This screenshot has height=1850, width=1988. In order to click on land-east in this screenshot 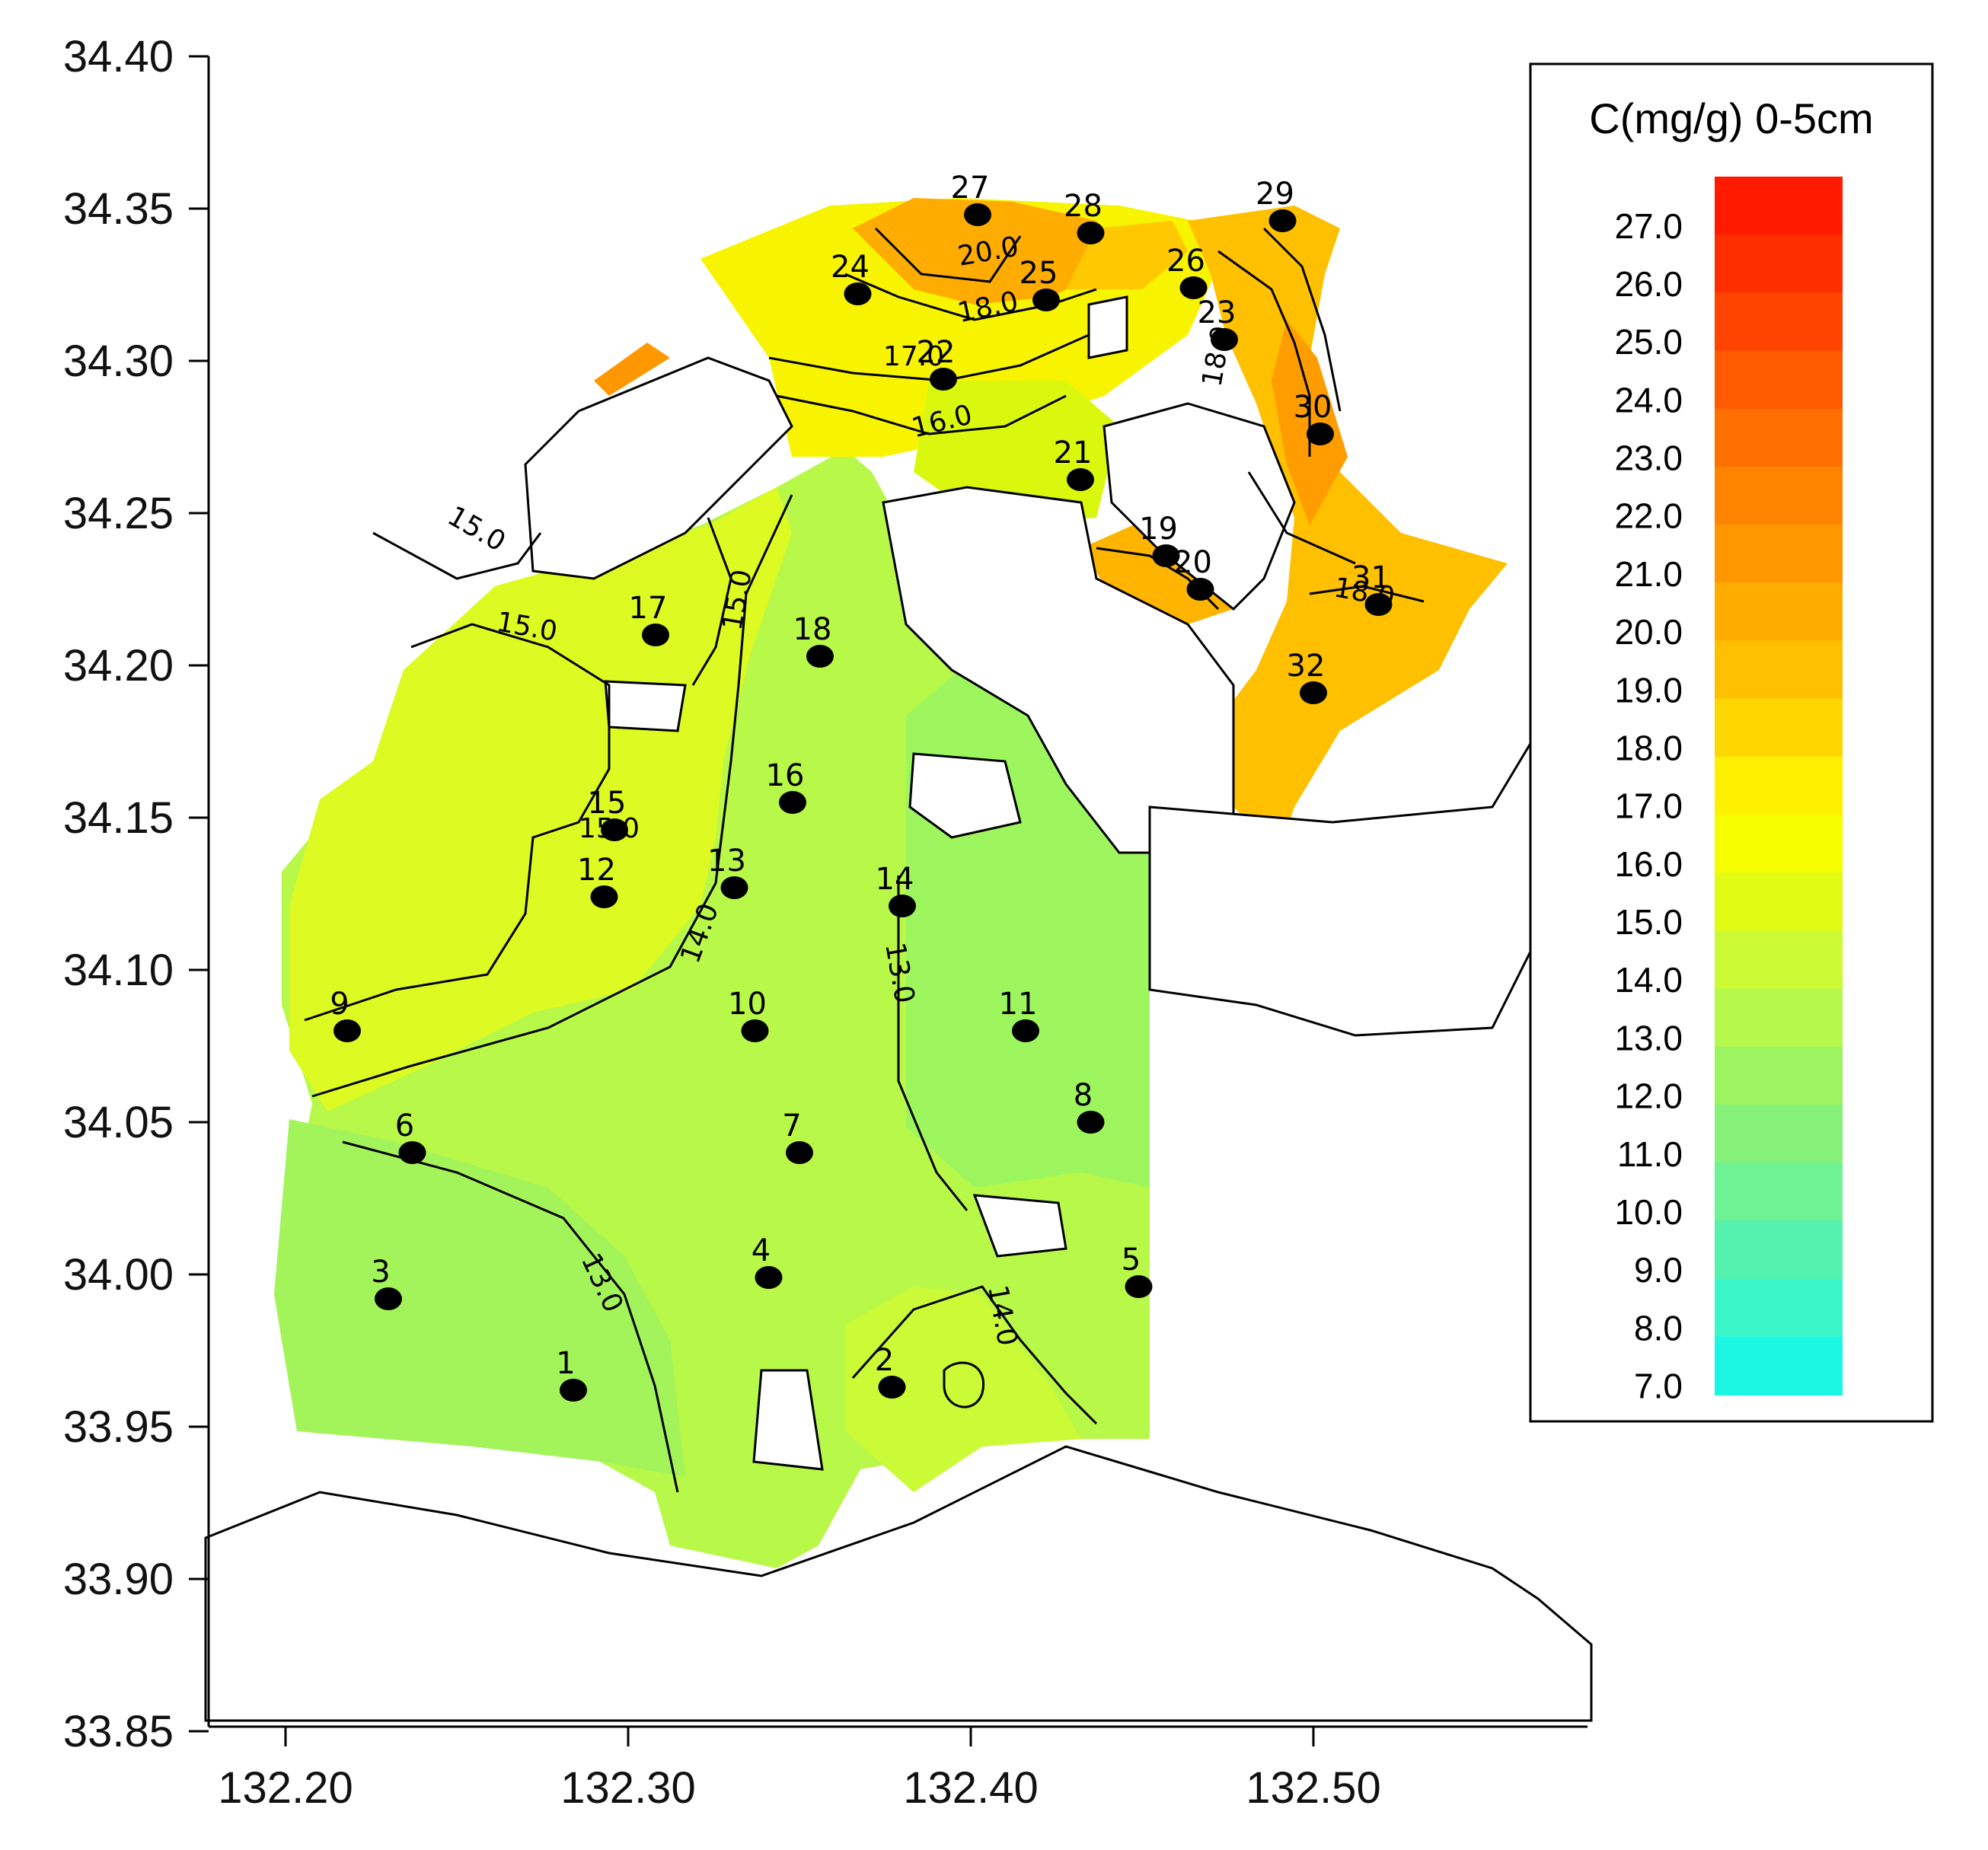, I will do `click(1344, 881)`.